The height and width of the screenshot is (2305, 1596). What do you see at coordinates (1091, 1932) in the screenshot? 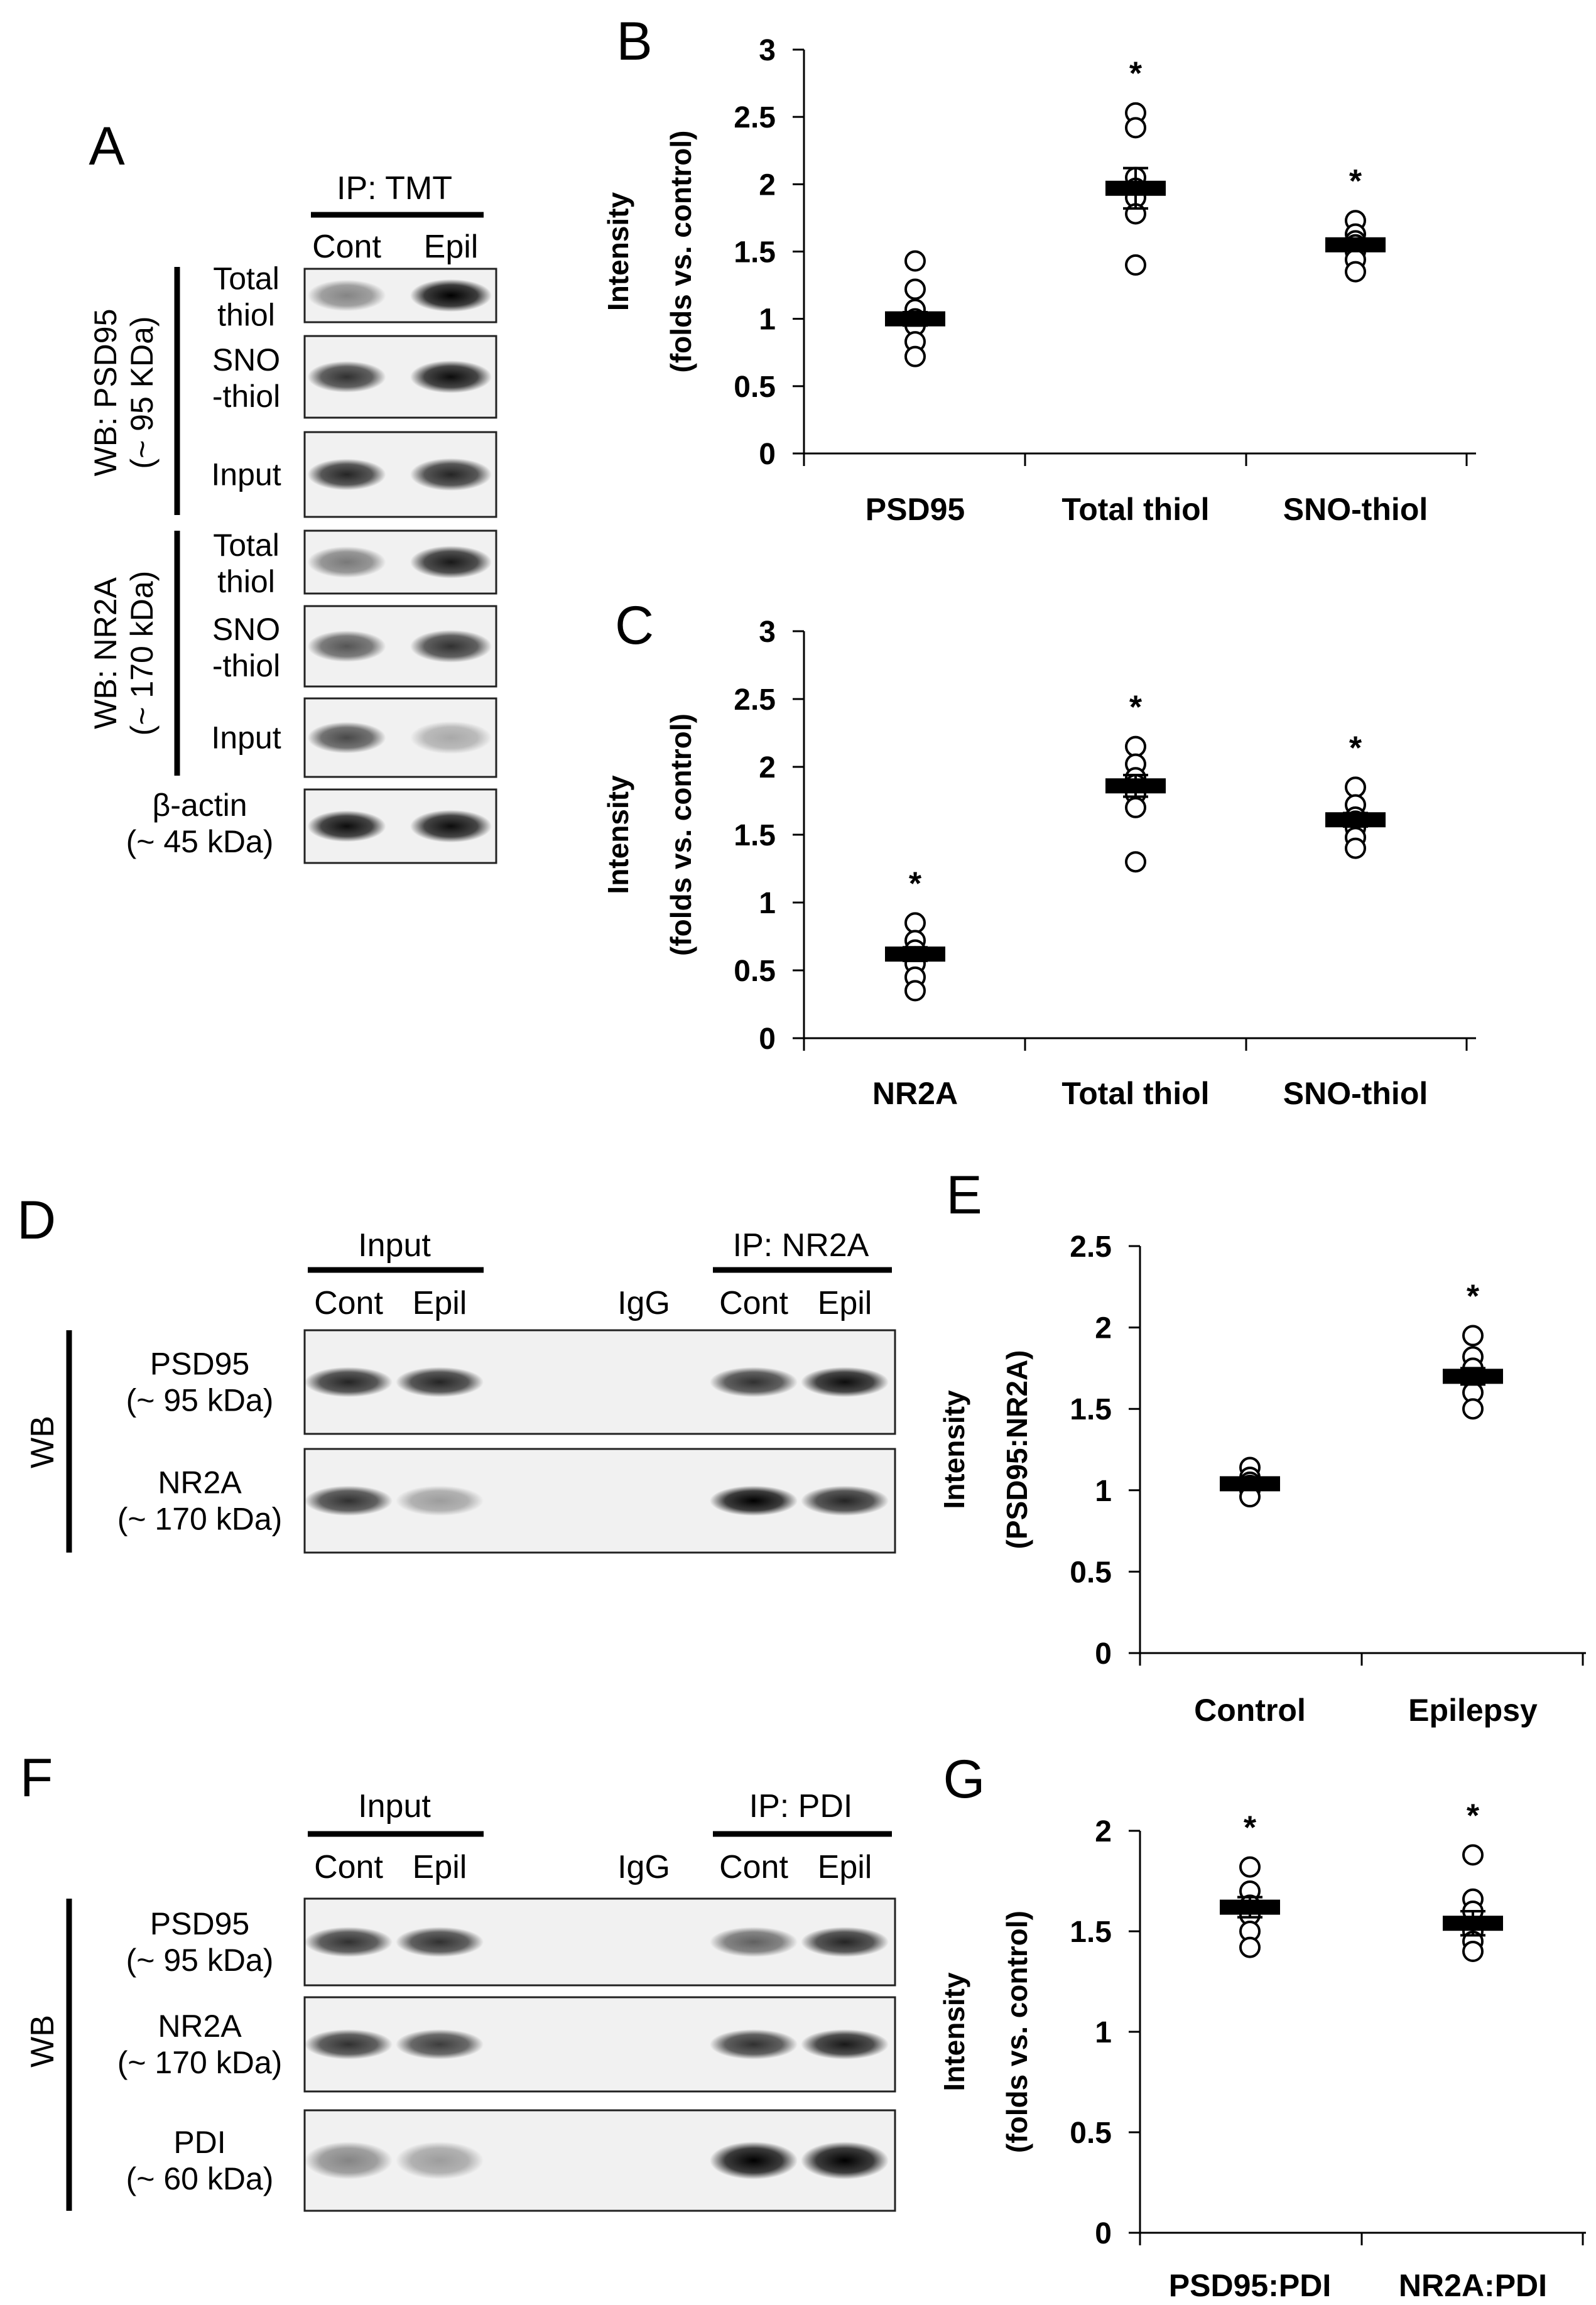
I see `y-tick-label: 1.5` at bounding box center [1091, 1932].